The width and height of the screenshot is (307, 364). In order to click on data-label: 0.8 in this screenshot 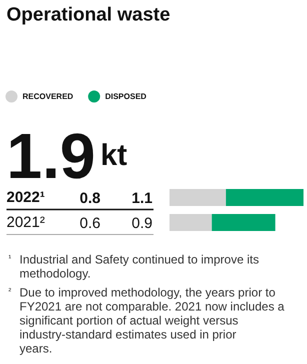, I will do `click(90, 198)`.